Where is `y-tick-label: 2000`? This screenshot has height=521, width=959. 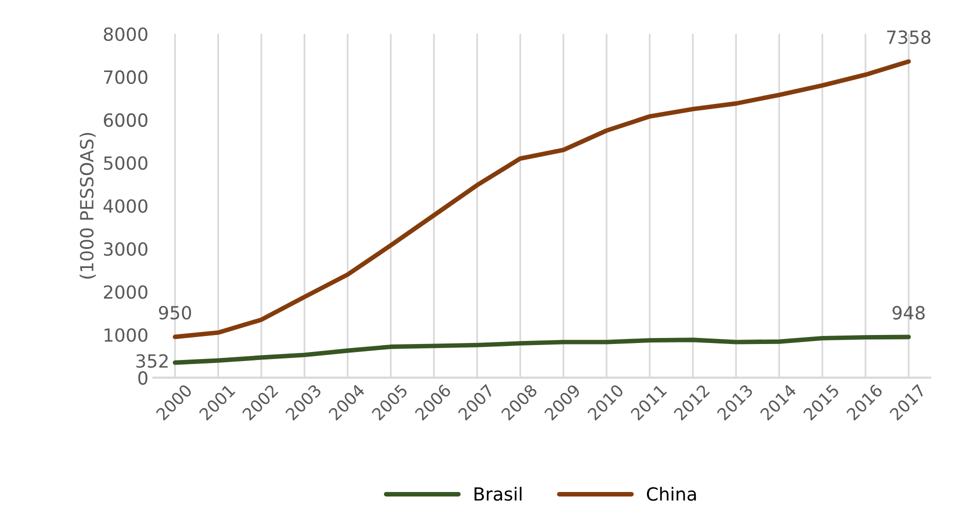
y-tick-label: 2000 is located at coordinates (126, 292).